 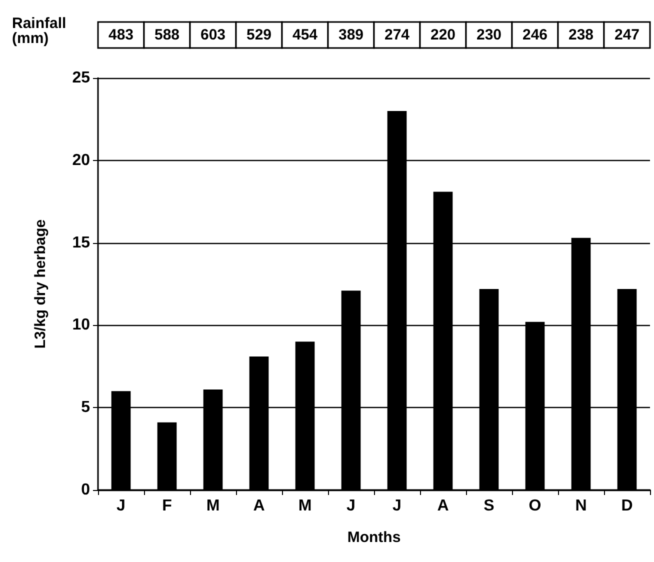 I want to click on x-tick-label: N, so click(x=581, y=506).